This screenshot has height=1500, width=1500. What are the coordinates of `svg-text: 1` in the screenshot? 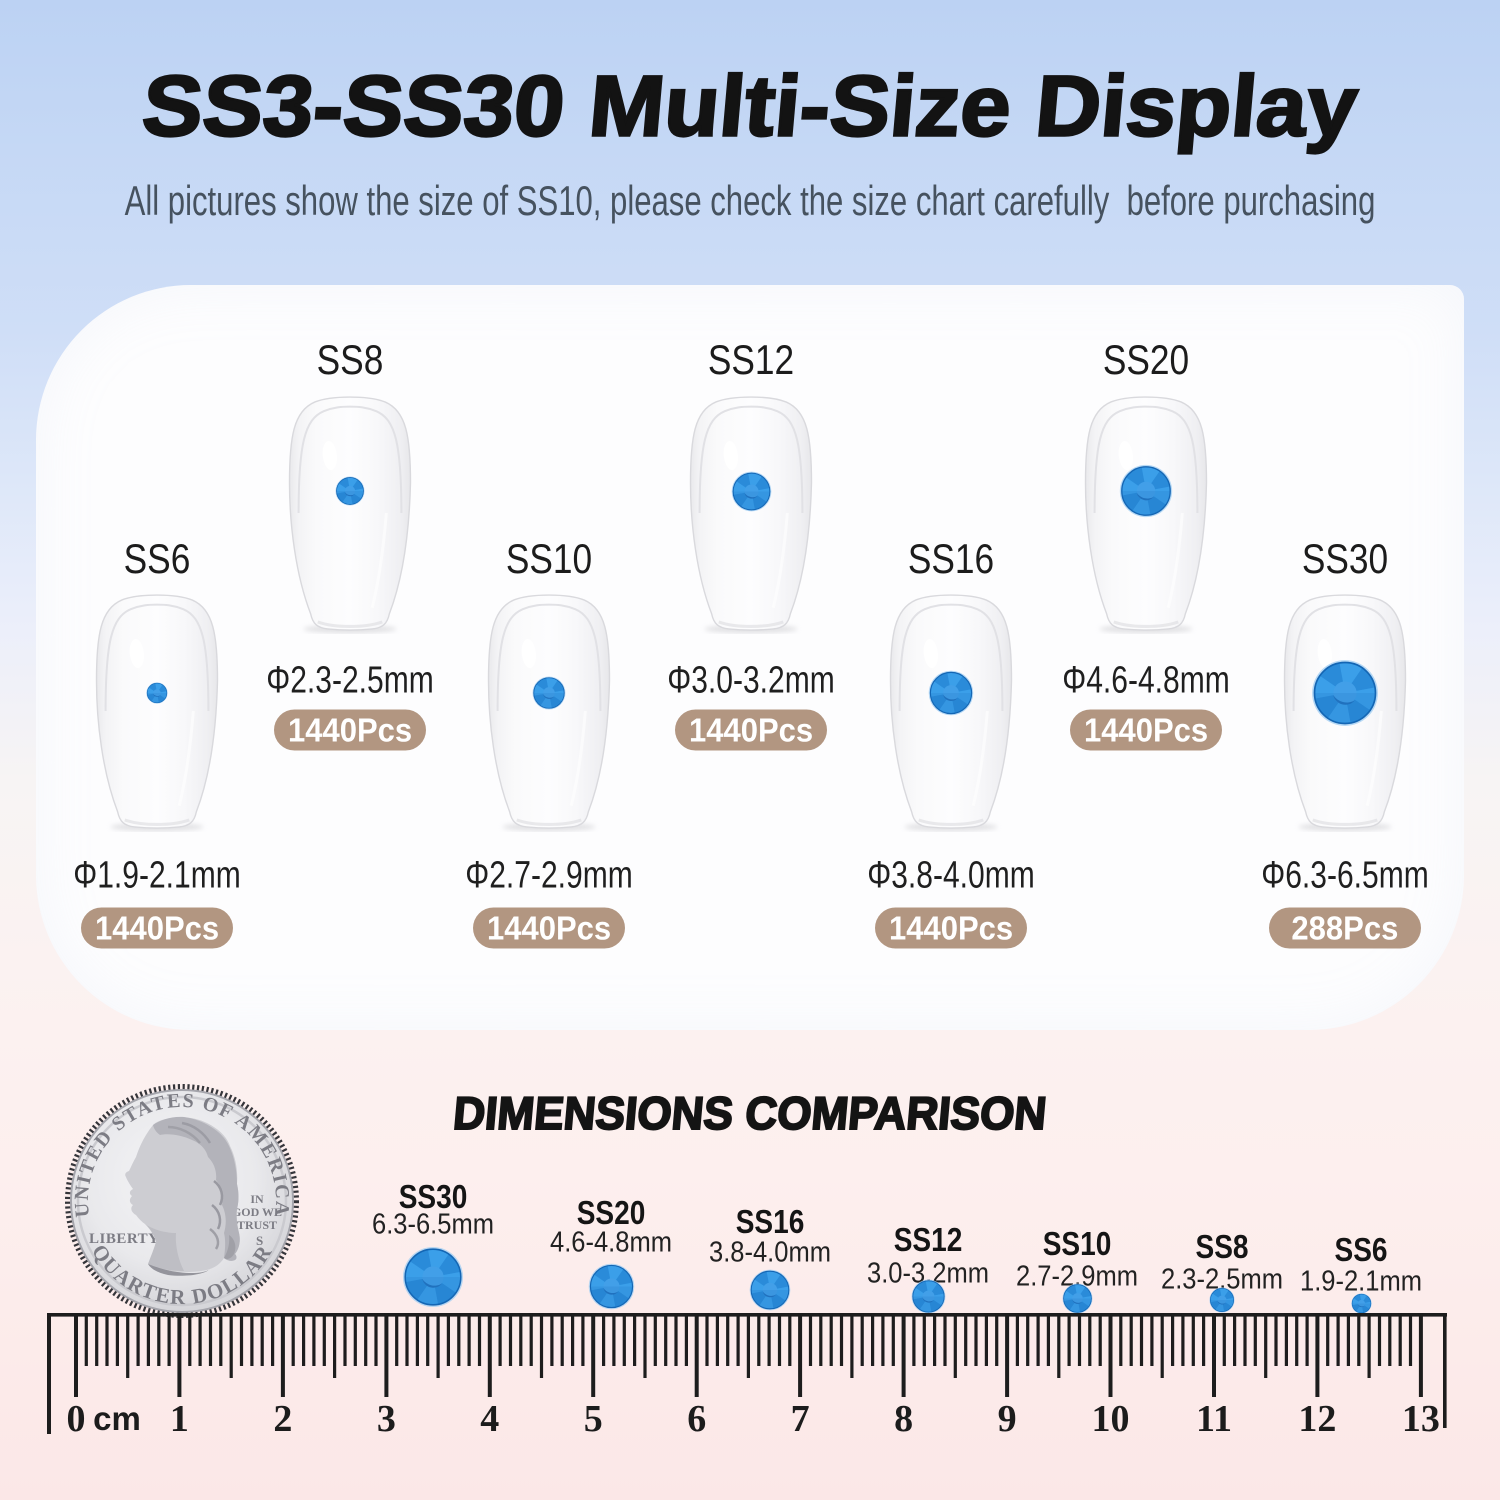 It's located at (179, 1419).